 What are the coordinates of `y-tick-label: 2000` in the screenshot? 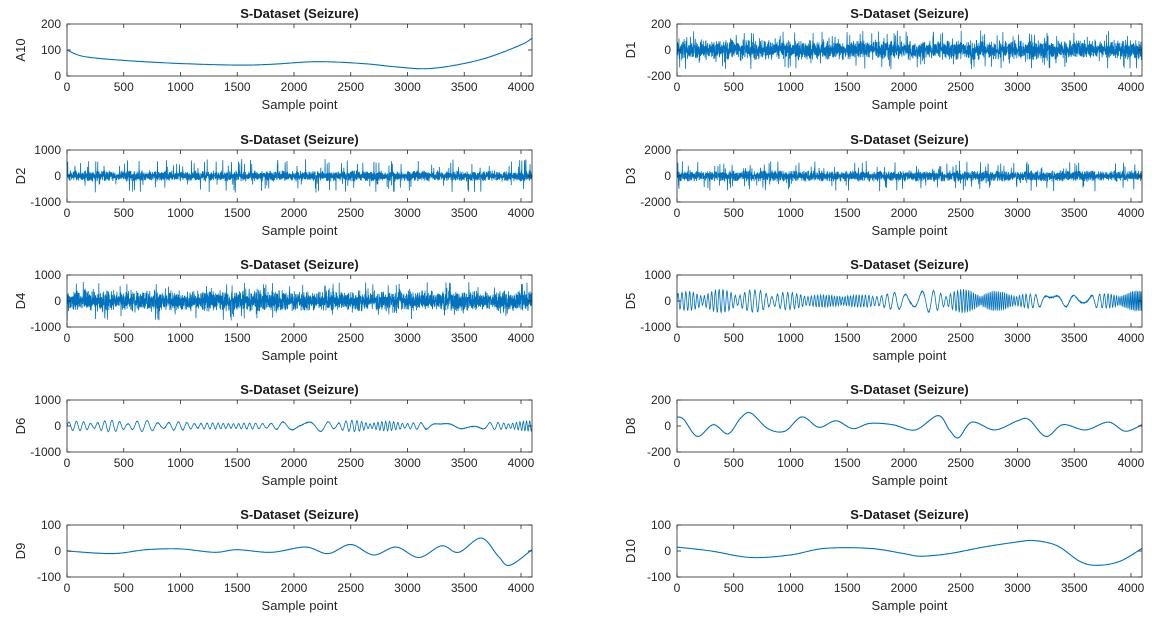 It's located at (657, 150).